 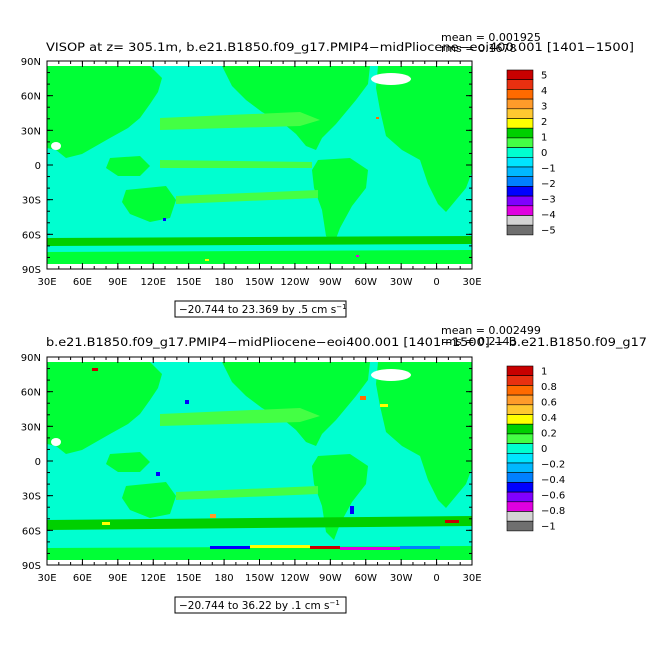 What do you see at coordinates (296, 404) in the screenshot?
I see `panel-2-land-namerica` at bounding box center [296, 404].